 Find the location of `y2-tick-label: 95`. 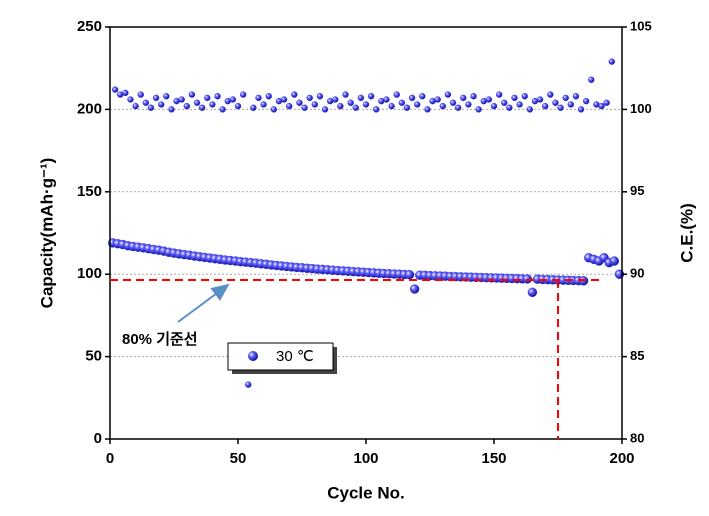

y2-tick-label: 95 is located at coordinates (637, 190).